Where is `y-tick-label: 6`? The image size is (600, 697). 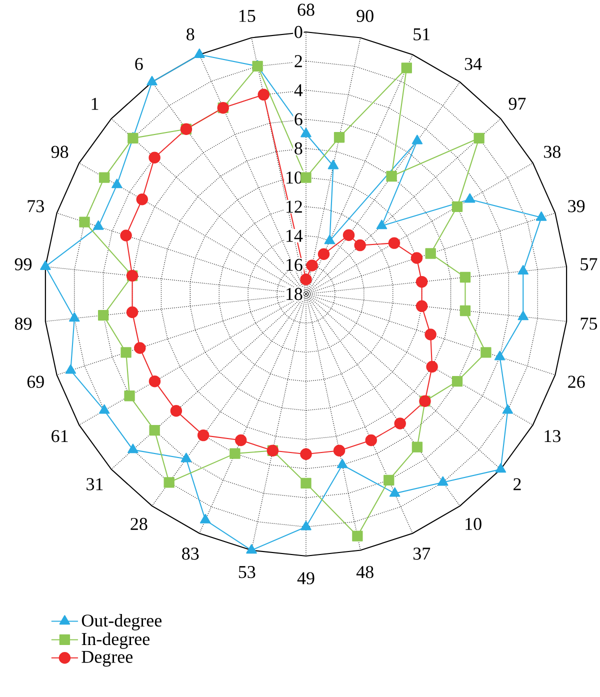 y-tick-label: 6 is located at coordinates (298, 119).